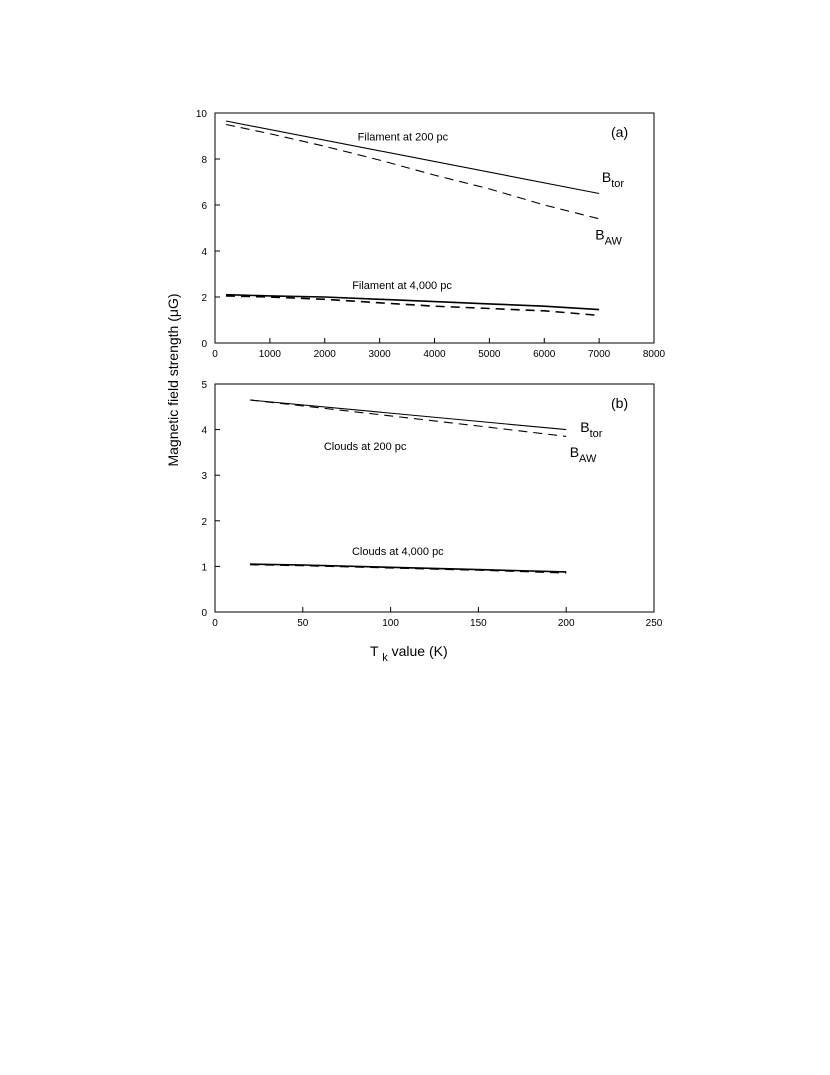 Image resolution: width=830 pixels, height=1075 pixels. I want to click on y-tick-label-a: 0, so click(204, 344).